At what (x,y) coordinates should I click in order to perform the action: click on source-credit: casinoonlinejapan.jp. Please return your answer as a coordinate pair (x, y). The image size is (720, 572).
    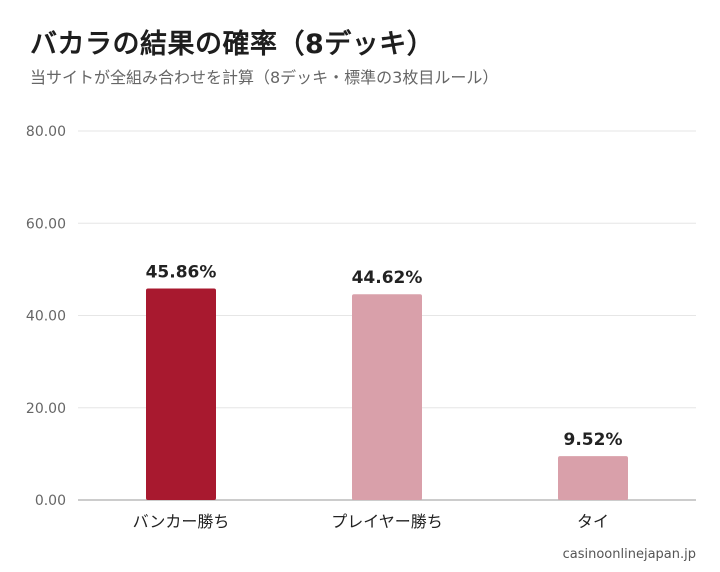
    Looking at the image, I should click on (629, 554).